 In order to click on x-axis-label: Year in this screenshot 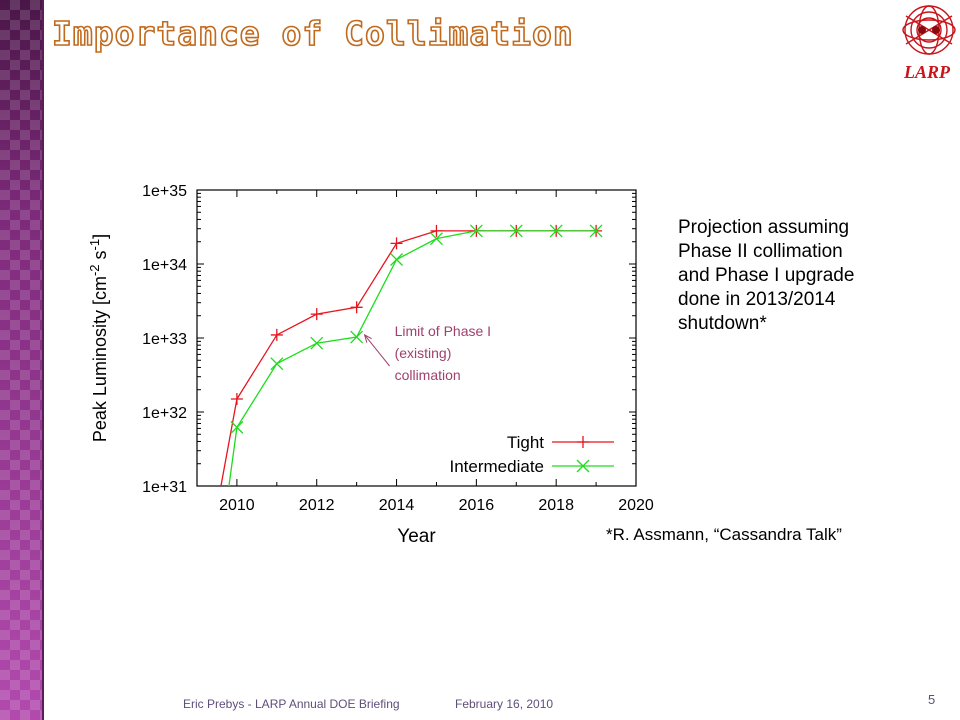, I will do `click(416, 536)`.